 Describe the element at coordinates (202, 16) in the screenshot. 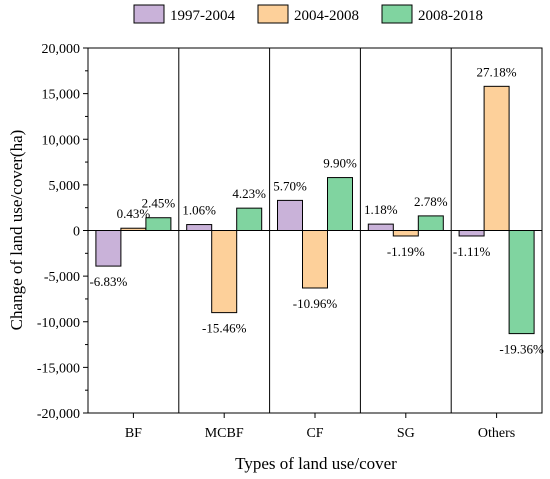

I see `legend-label: 1997-2004` at that location.